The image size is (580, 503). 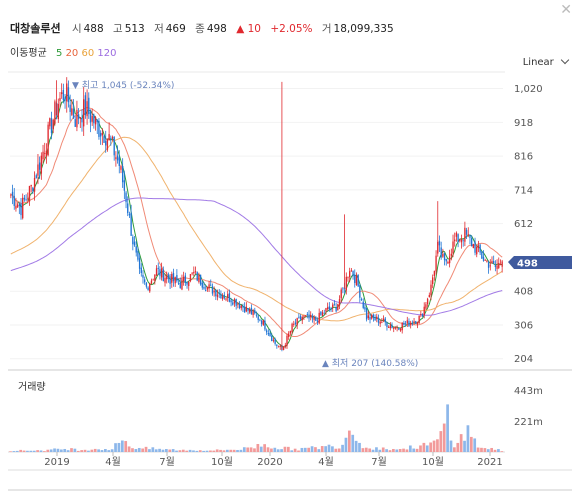 What do you see at coordinates (93, 29) in the screenshot?
I see `open-value: 488` at bounding box center [93, 29].